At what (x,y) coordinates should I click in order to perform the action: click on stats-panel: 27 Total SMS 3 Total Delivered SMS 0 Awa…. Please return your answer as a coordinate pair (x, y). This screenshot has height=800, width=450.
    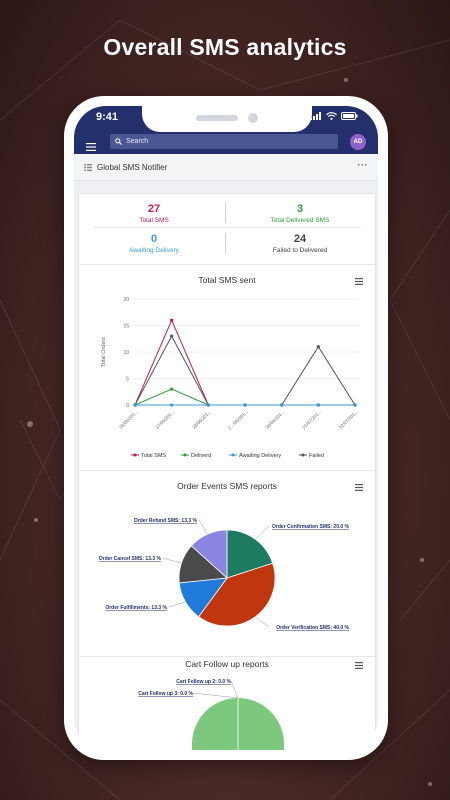
    Looking at the image, I should click on (227, 229).